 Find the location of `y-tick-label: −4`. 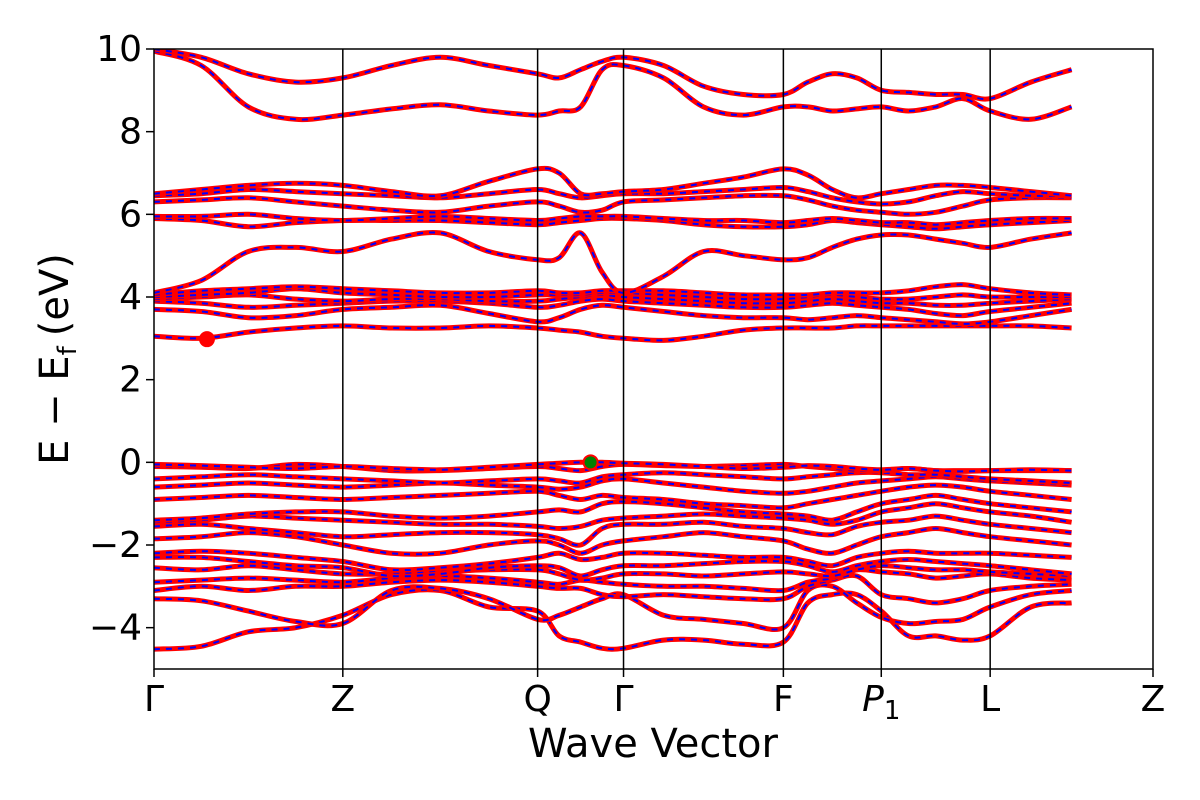

y-tick-label: −4 is located at coordinates (115, 628).